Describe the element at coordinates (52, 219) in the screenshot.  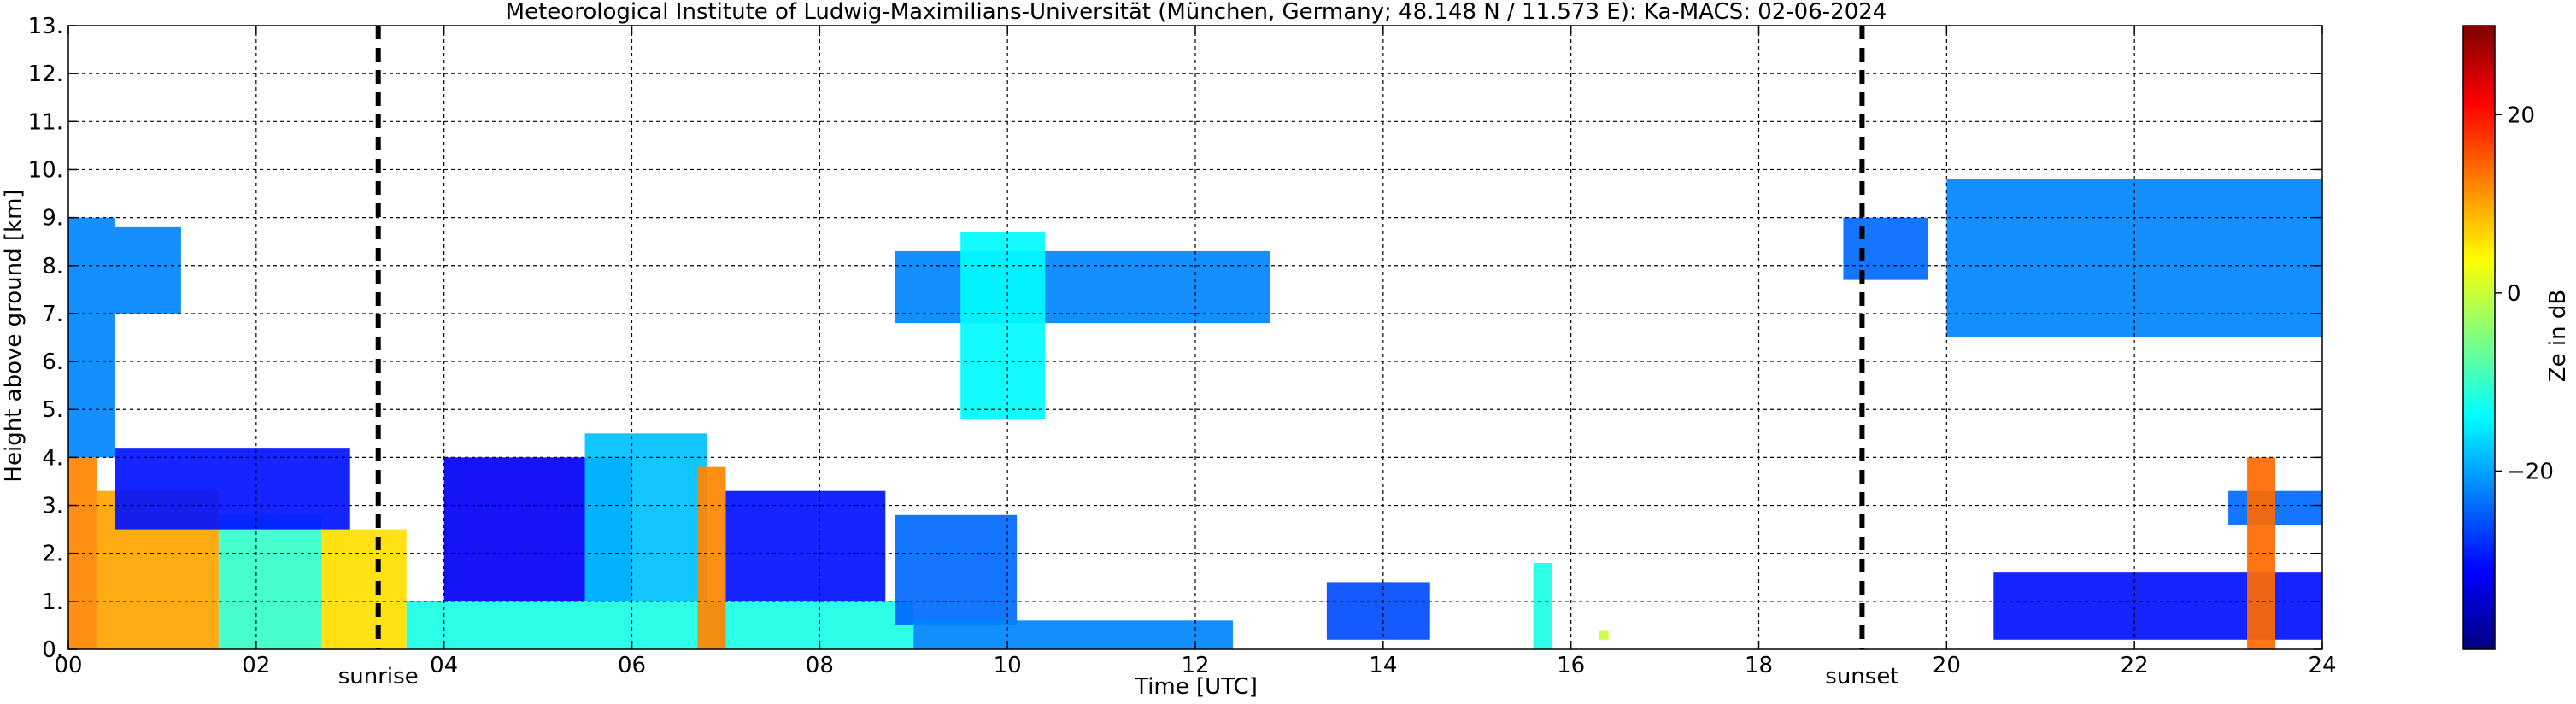
I see `y-tick-label: 9.` at that location.